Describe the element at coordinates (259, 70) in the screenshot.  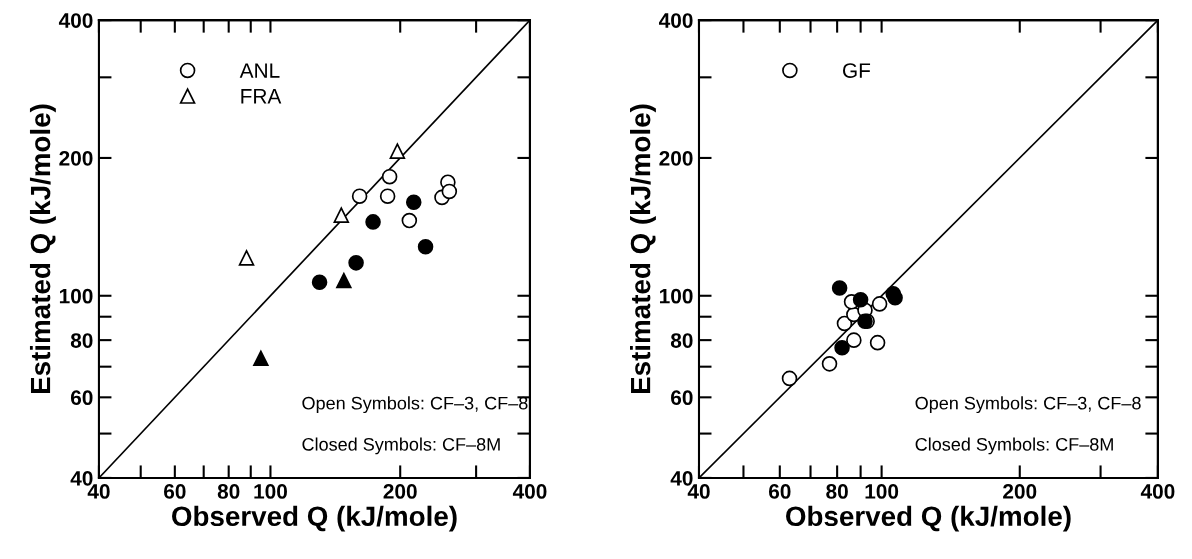
I see `legend-label: ANL` at that location.